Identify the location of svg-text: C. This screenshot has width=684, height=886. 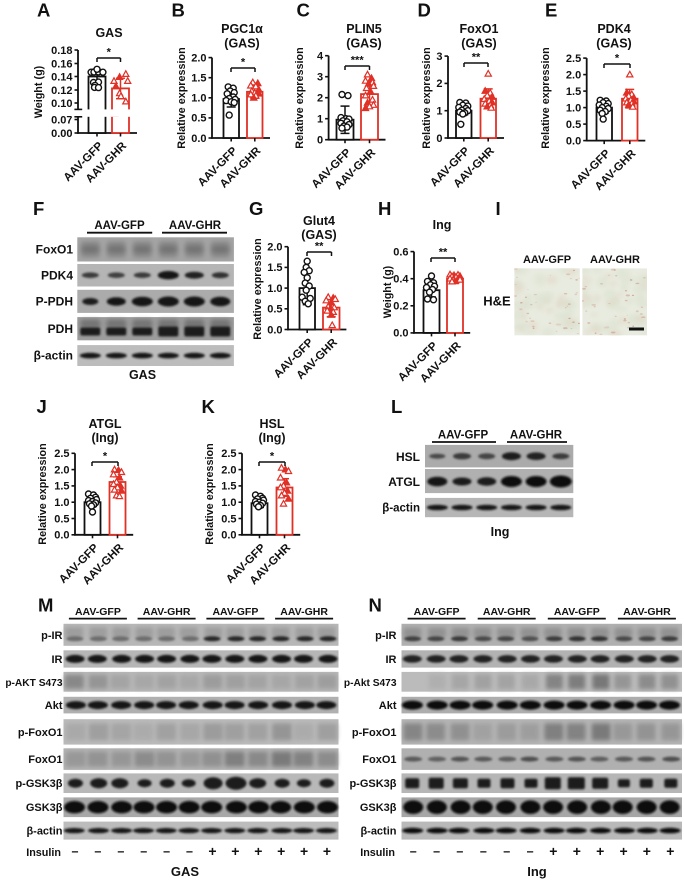
(303, 10).